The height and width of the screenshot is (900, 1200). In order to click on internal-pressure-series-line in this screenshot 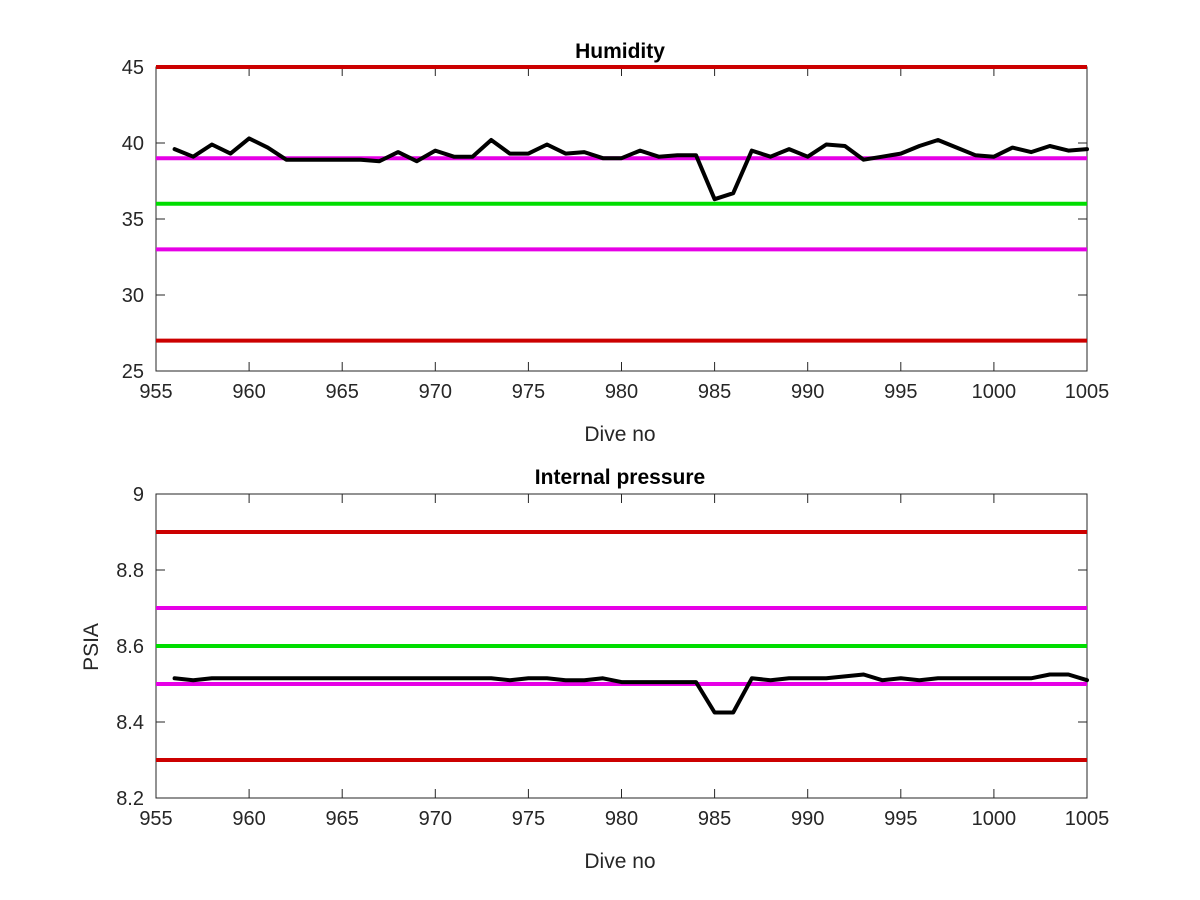, I will do `click(630, 693)`.